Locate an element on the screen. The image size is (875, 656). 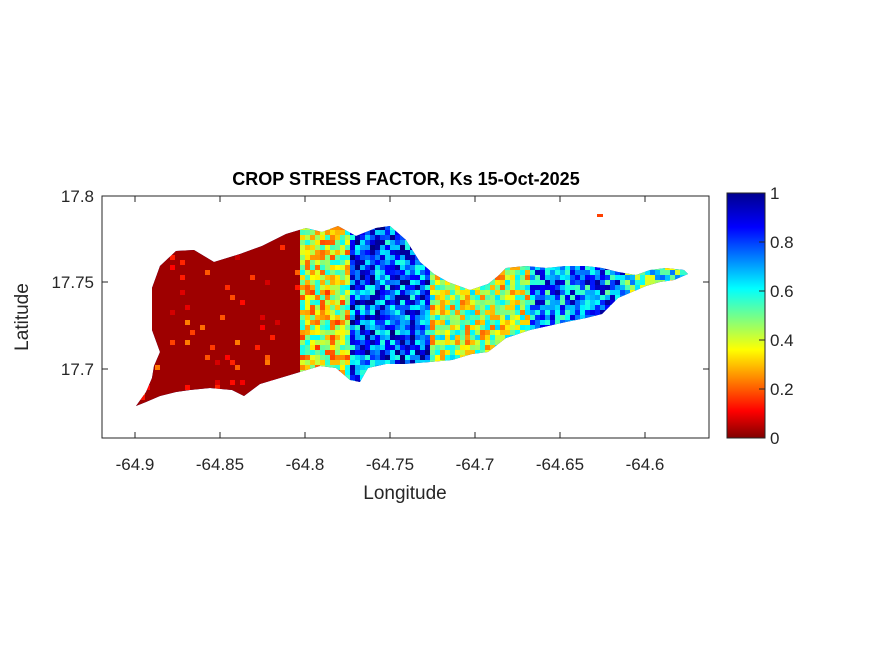
x-tick: -64.6 is located at coordinates (645, 335).